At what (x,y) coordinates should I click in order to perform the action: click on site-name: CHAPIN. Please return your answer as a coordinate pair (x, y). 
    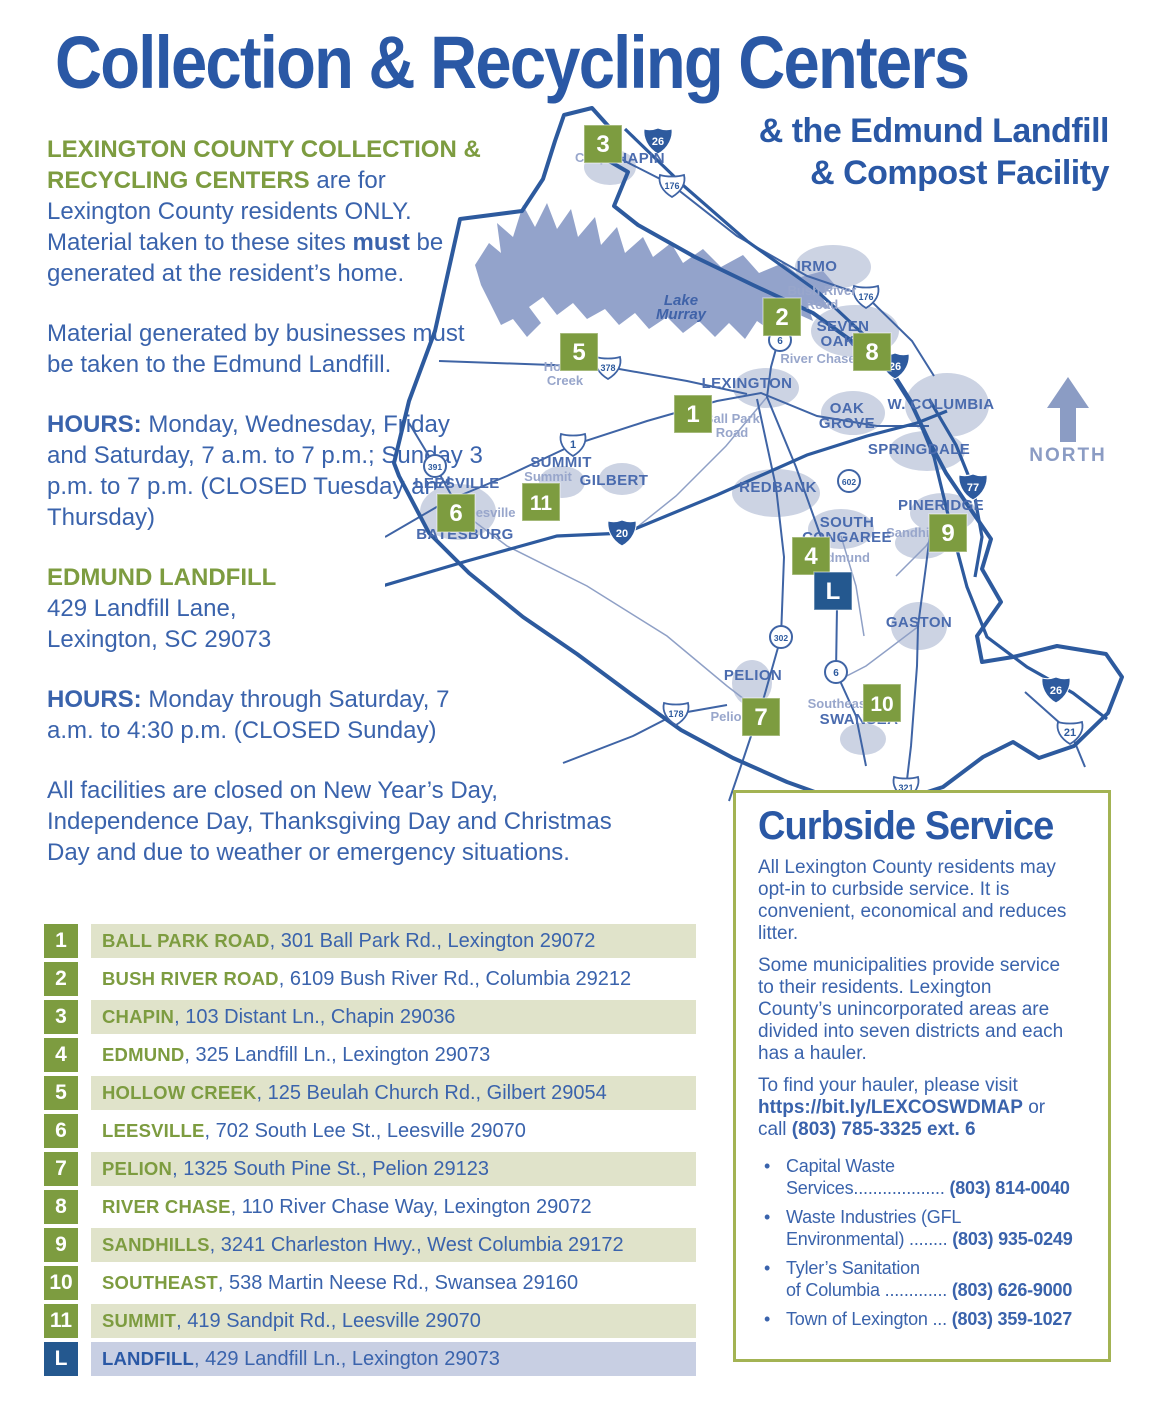
    Looking at the image, I should click on (138, 1016).